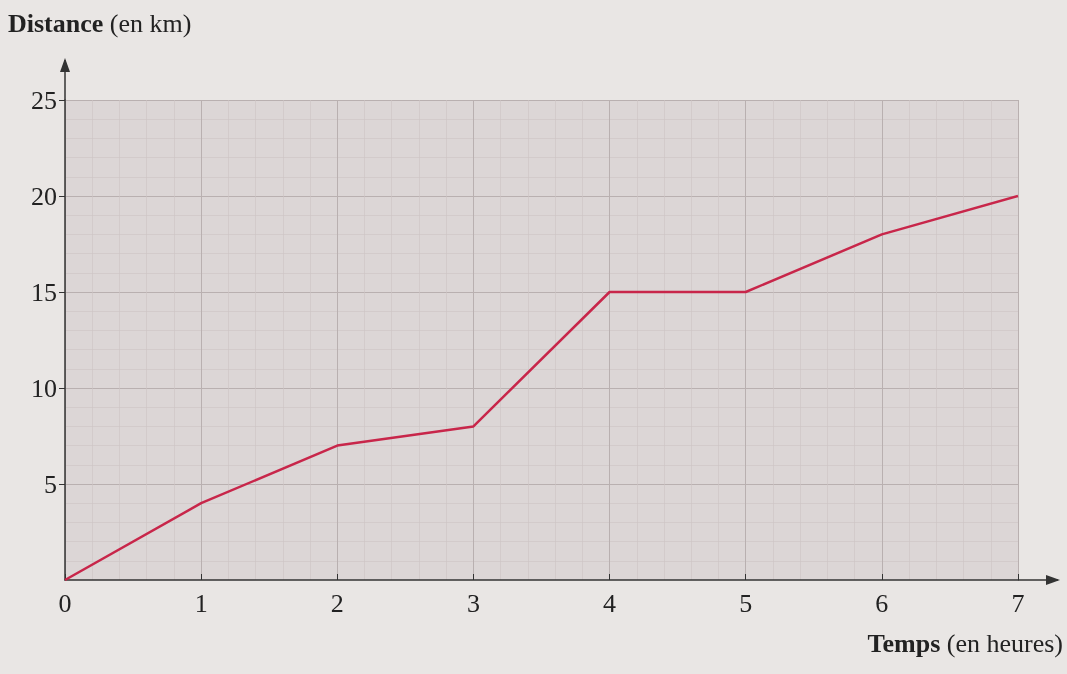  What do you see at coordinates (201, 603) in the screenshot?
I see `x-tick-label: 1` at bounding box center [201, 603].